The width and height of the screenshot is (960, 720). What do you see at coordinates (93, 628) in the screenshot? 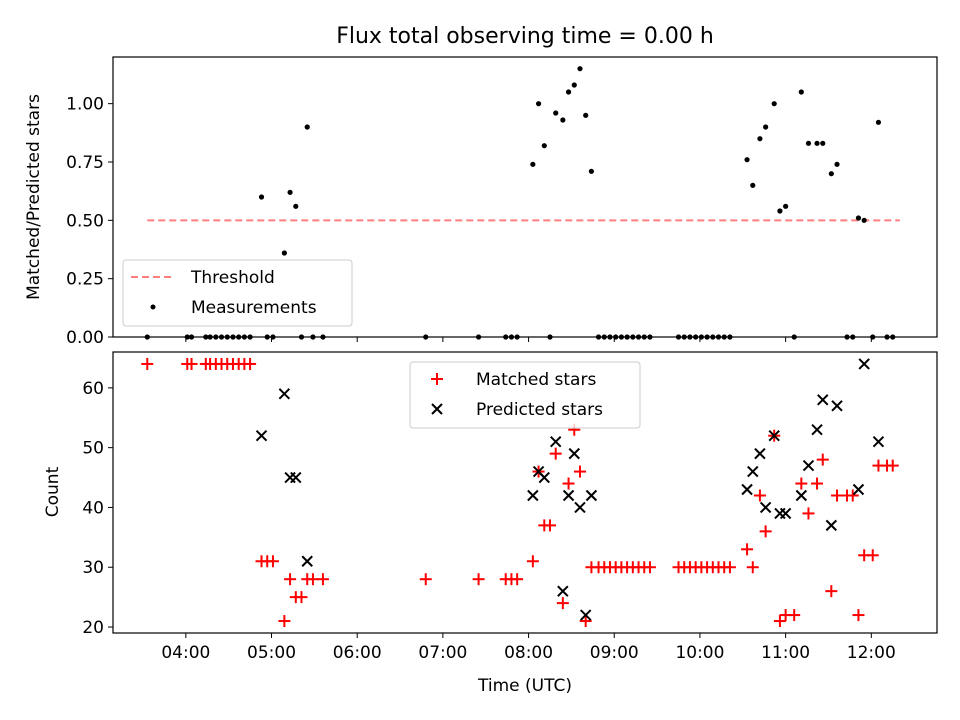
I see `bottom-y-tick-label: 20` at bounding box center [93, 628].